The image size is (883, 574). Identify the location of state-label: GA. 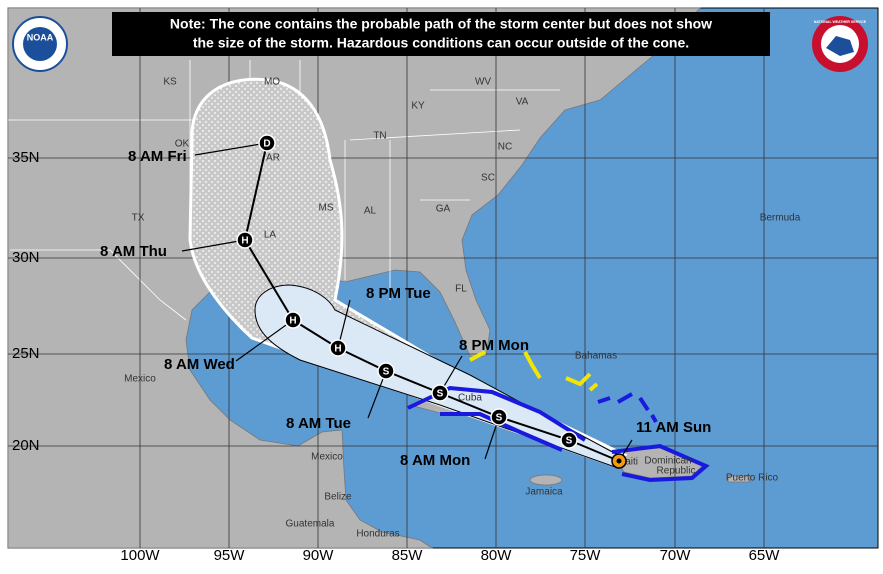
(443, 209).